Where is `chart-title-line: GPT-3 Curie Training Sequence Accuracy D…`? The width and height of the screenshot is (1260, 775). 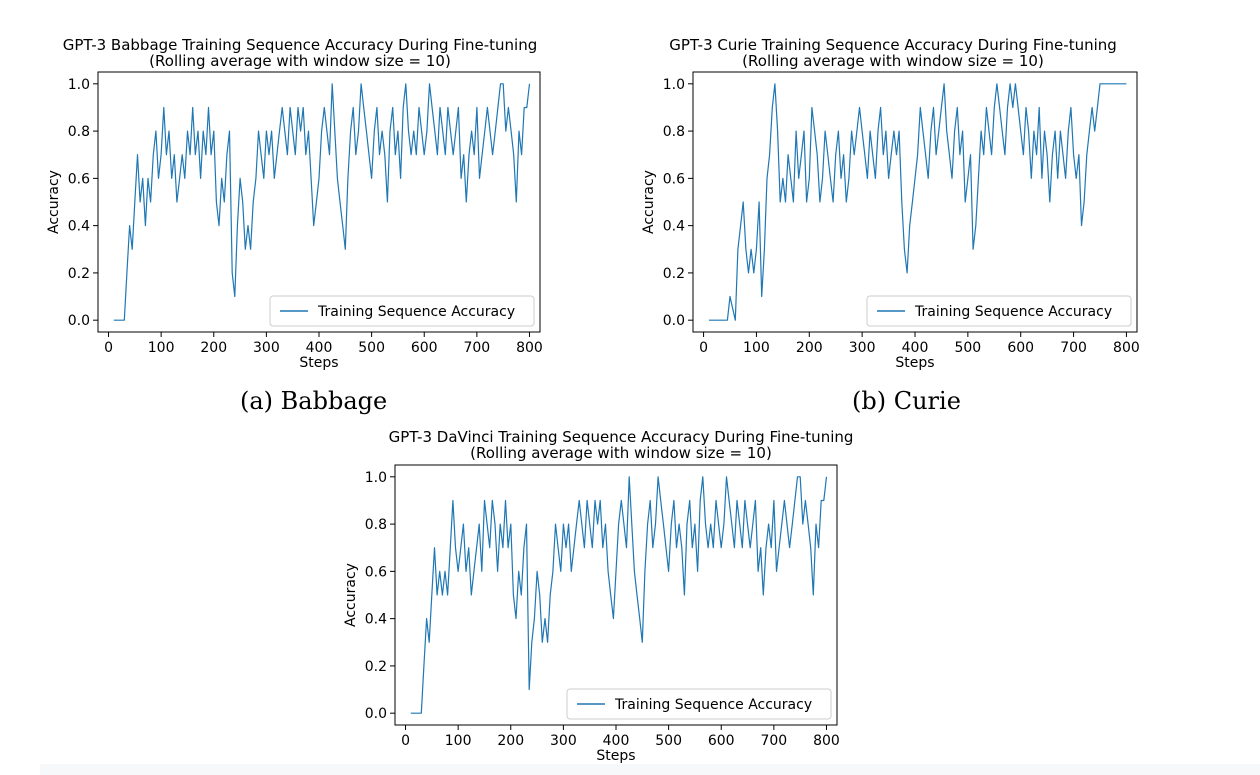
chart-title-line: GPT-3 Curie Training Sequence Accuracy D… is located at coordinates (893, 45).